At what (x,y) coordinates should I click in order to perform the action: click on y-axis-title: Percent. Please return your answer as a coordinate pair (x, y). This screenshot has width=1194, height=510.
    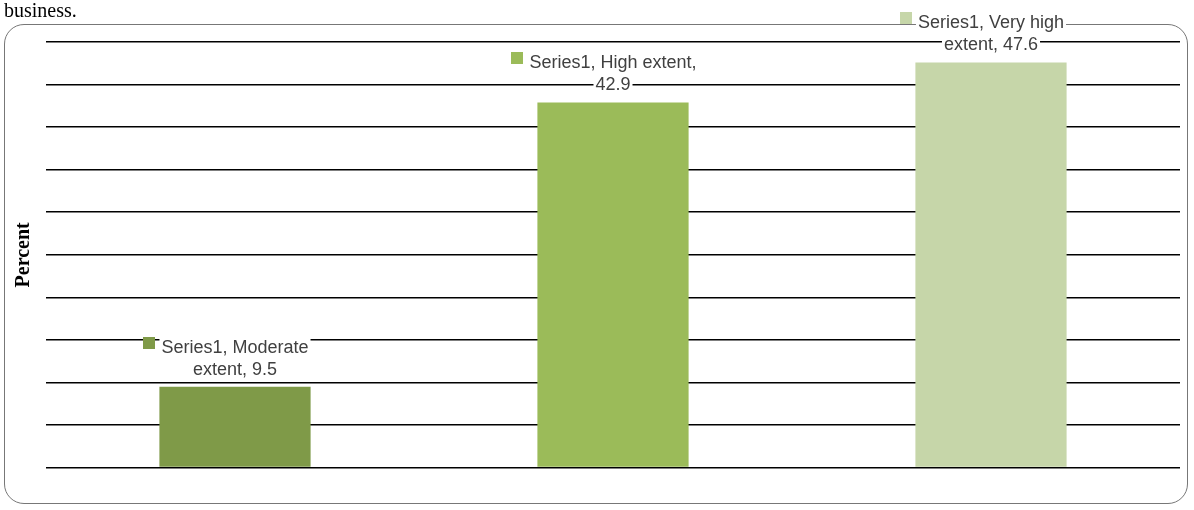
    Looking at the image, I should click on (22, 254).